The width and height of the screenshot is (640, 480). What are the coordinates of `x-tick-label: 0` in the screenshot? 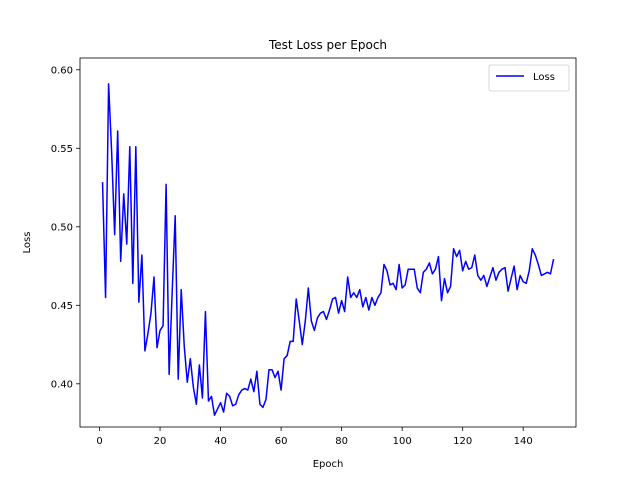 It's located at (99, 441).